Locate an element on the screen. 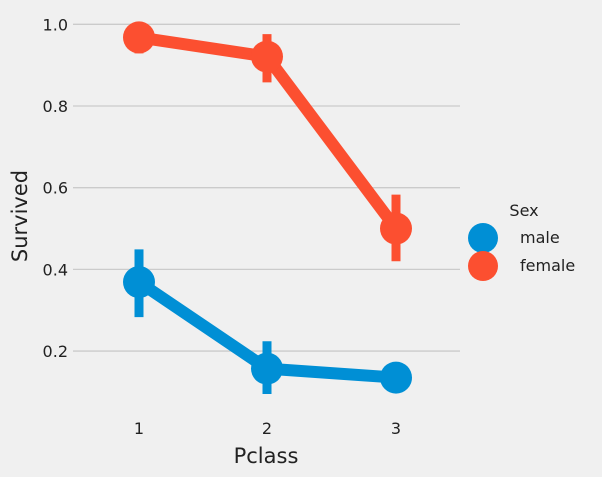  y-axis-label: Survived is located at coordinates (20, 216).